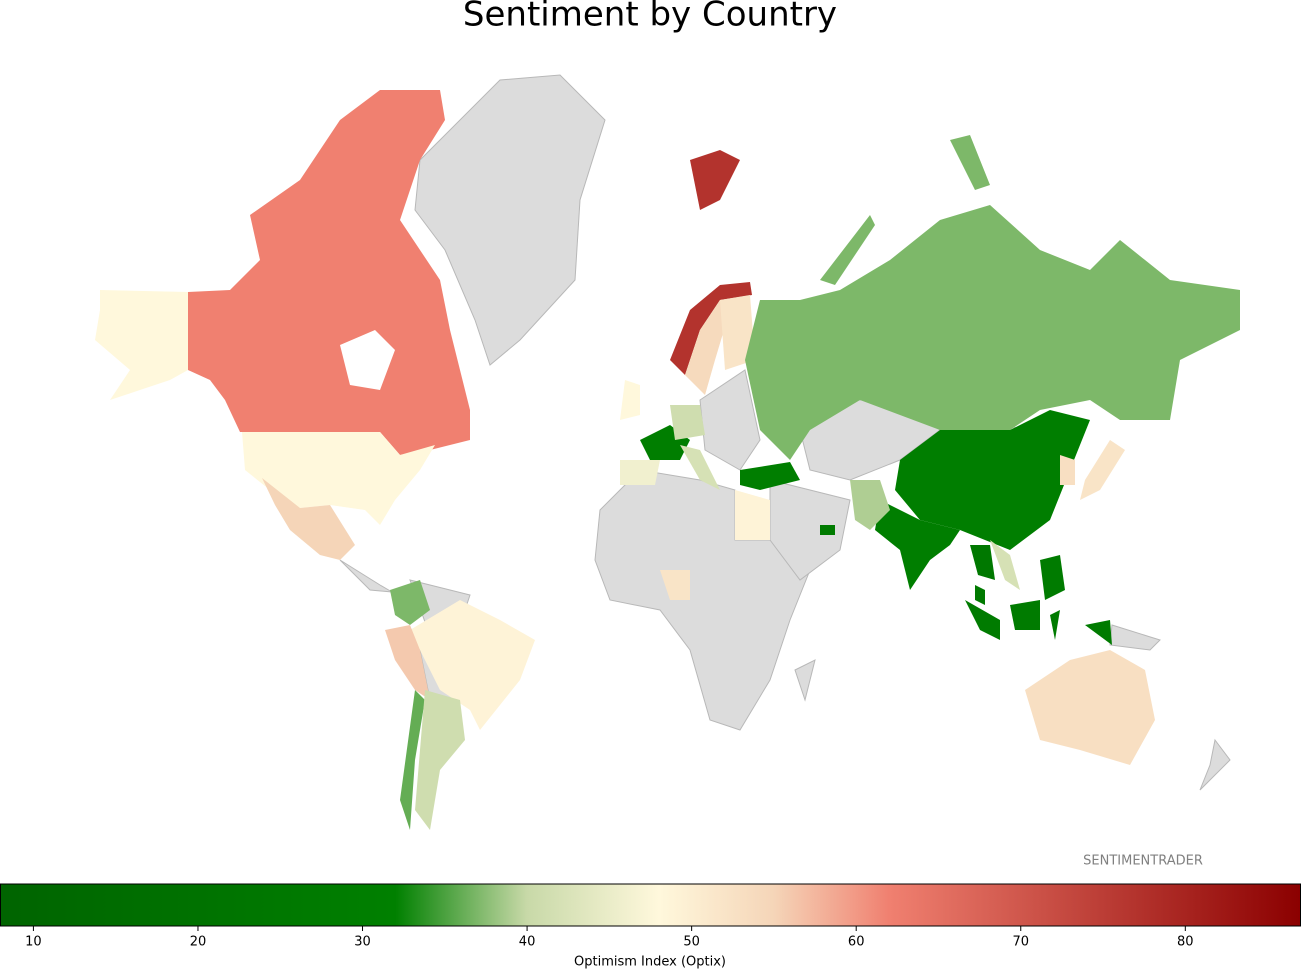  Describe the element at coordinates (1143, 861) in the screenshot. I see `watermark: SENTIMENTRADER` at that location.